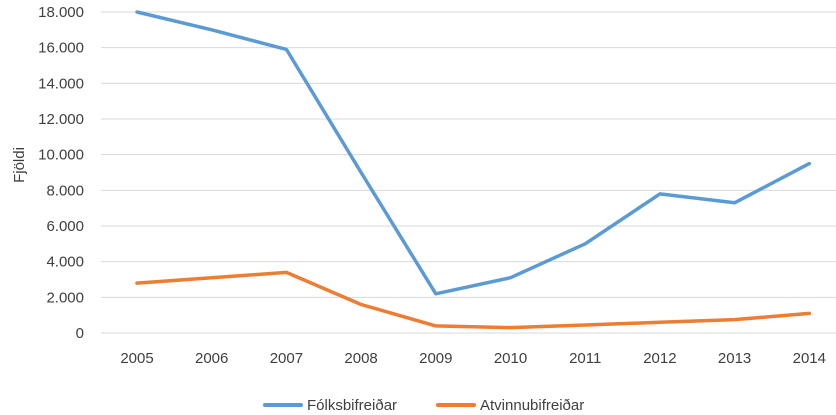 The width and height of the screenshot is (836, 415). I want to click on y-tick-label: 6.000, so click(65, 226).